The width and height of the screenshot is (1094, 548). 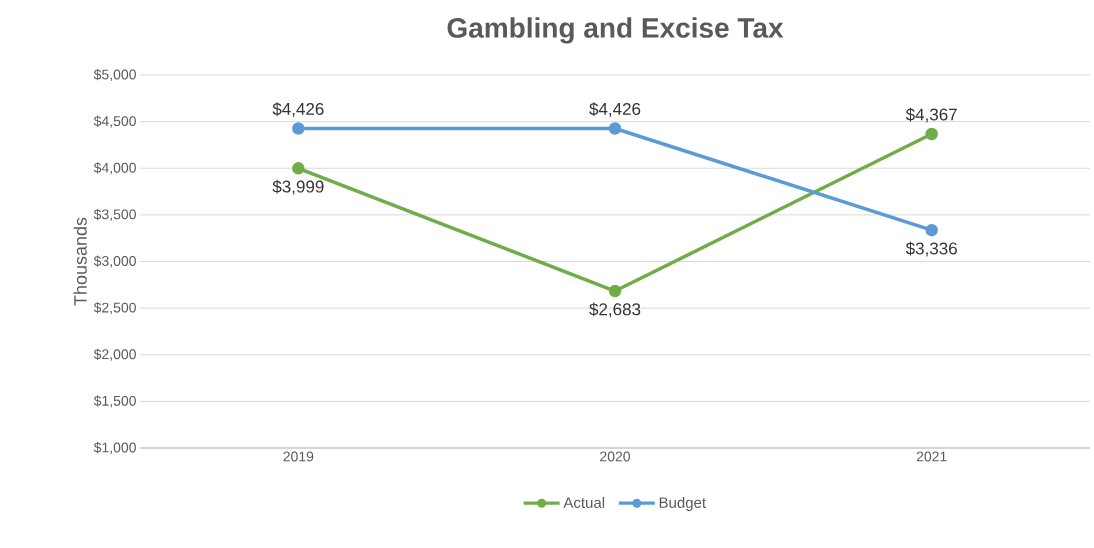 I want to click on data-label: $2,683, so click(x=615, y=310).